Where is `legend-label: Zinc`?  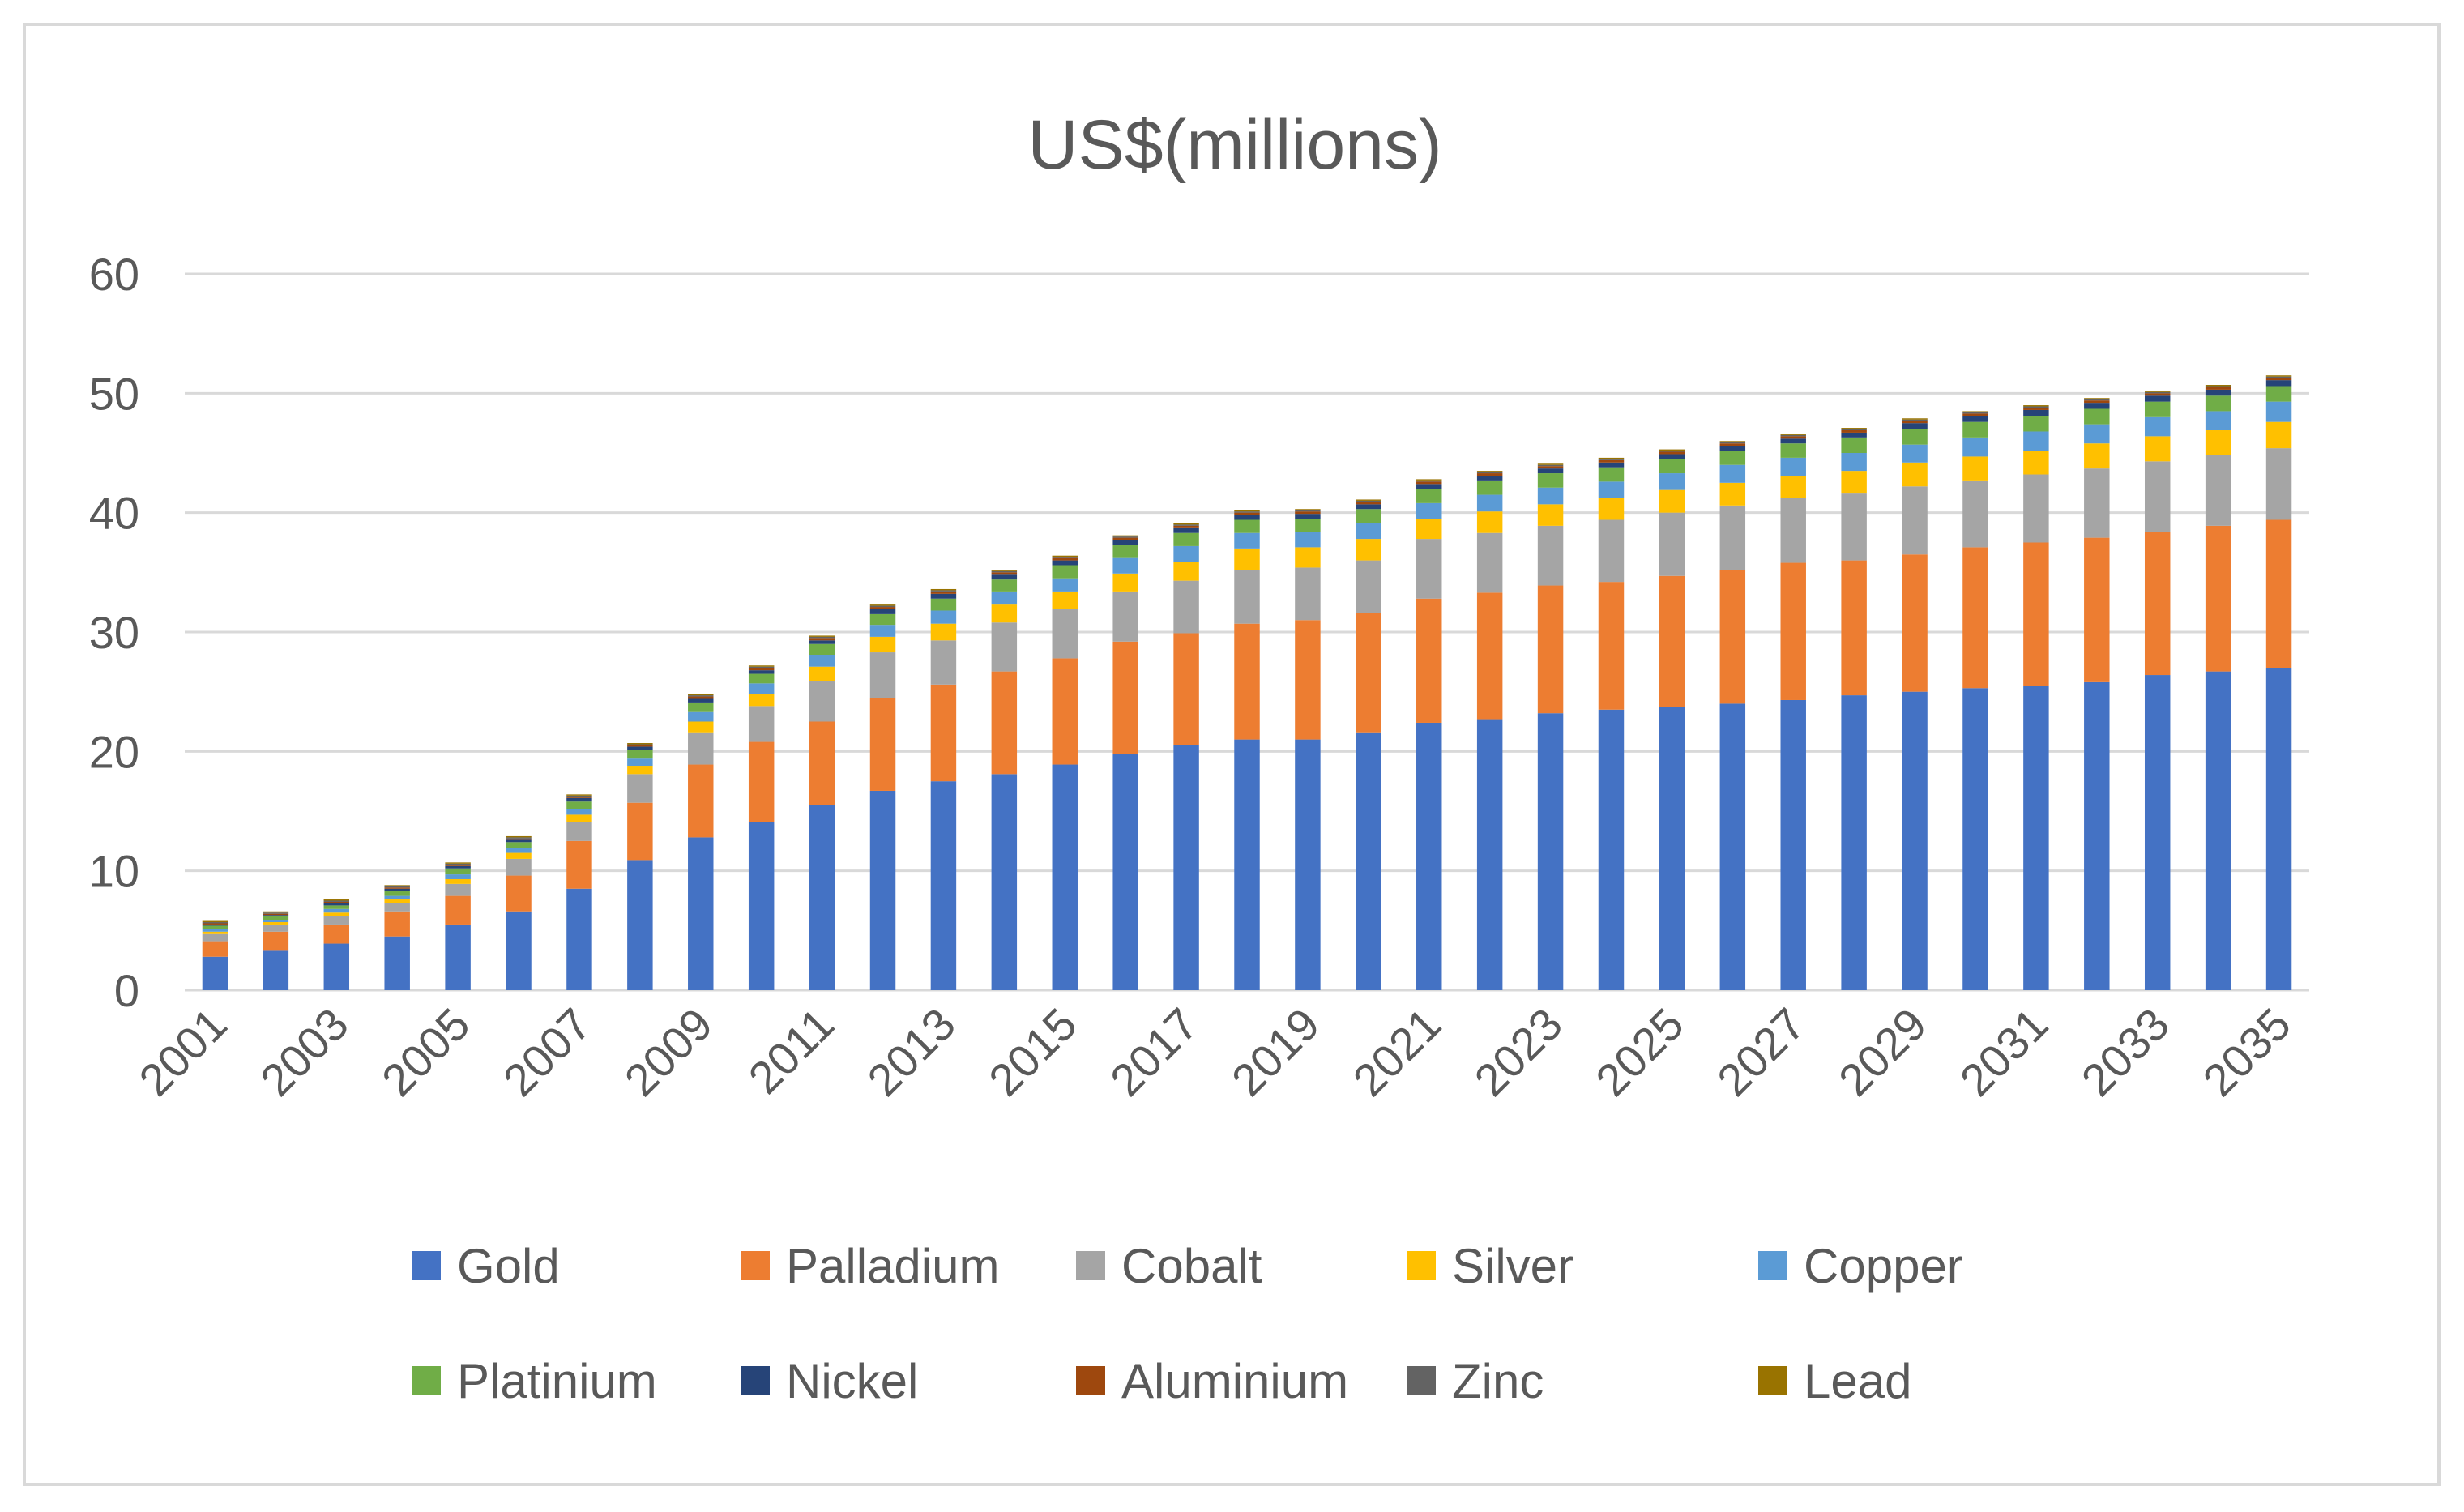
legend-label: Zinc is located at coordinates (1498, 1381).